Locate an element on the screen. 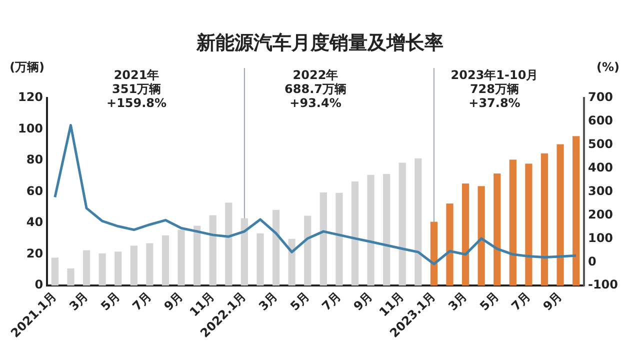 This screenshot has width=640, height=349. annotation: 2021年 351万辆 +159.8% is located at coordinates (136, 89).